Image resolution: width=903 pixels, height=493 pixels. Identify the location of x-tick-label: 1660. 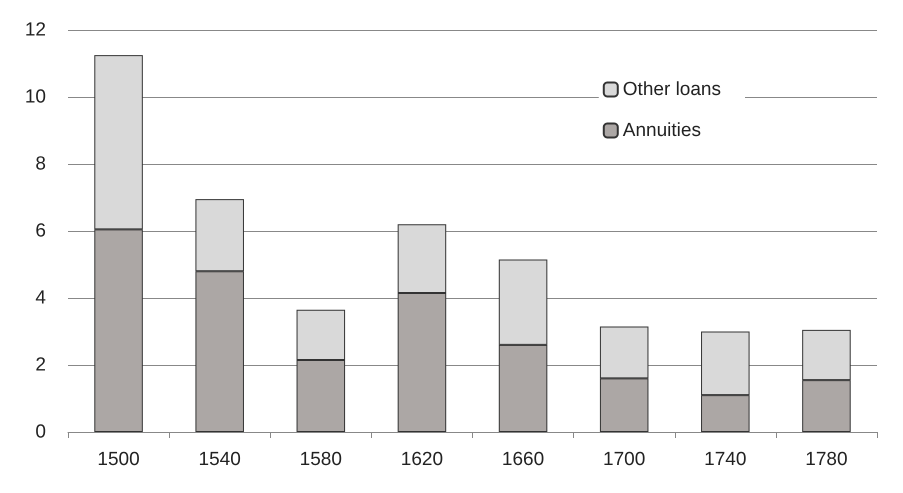
(523, 459).